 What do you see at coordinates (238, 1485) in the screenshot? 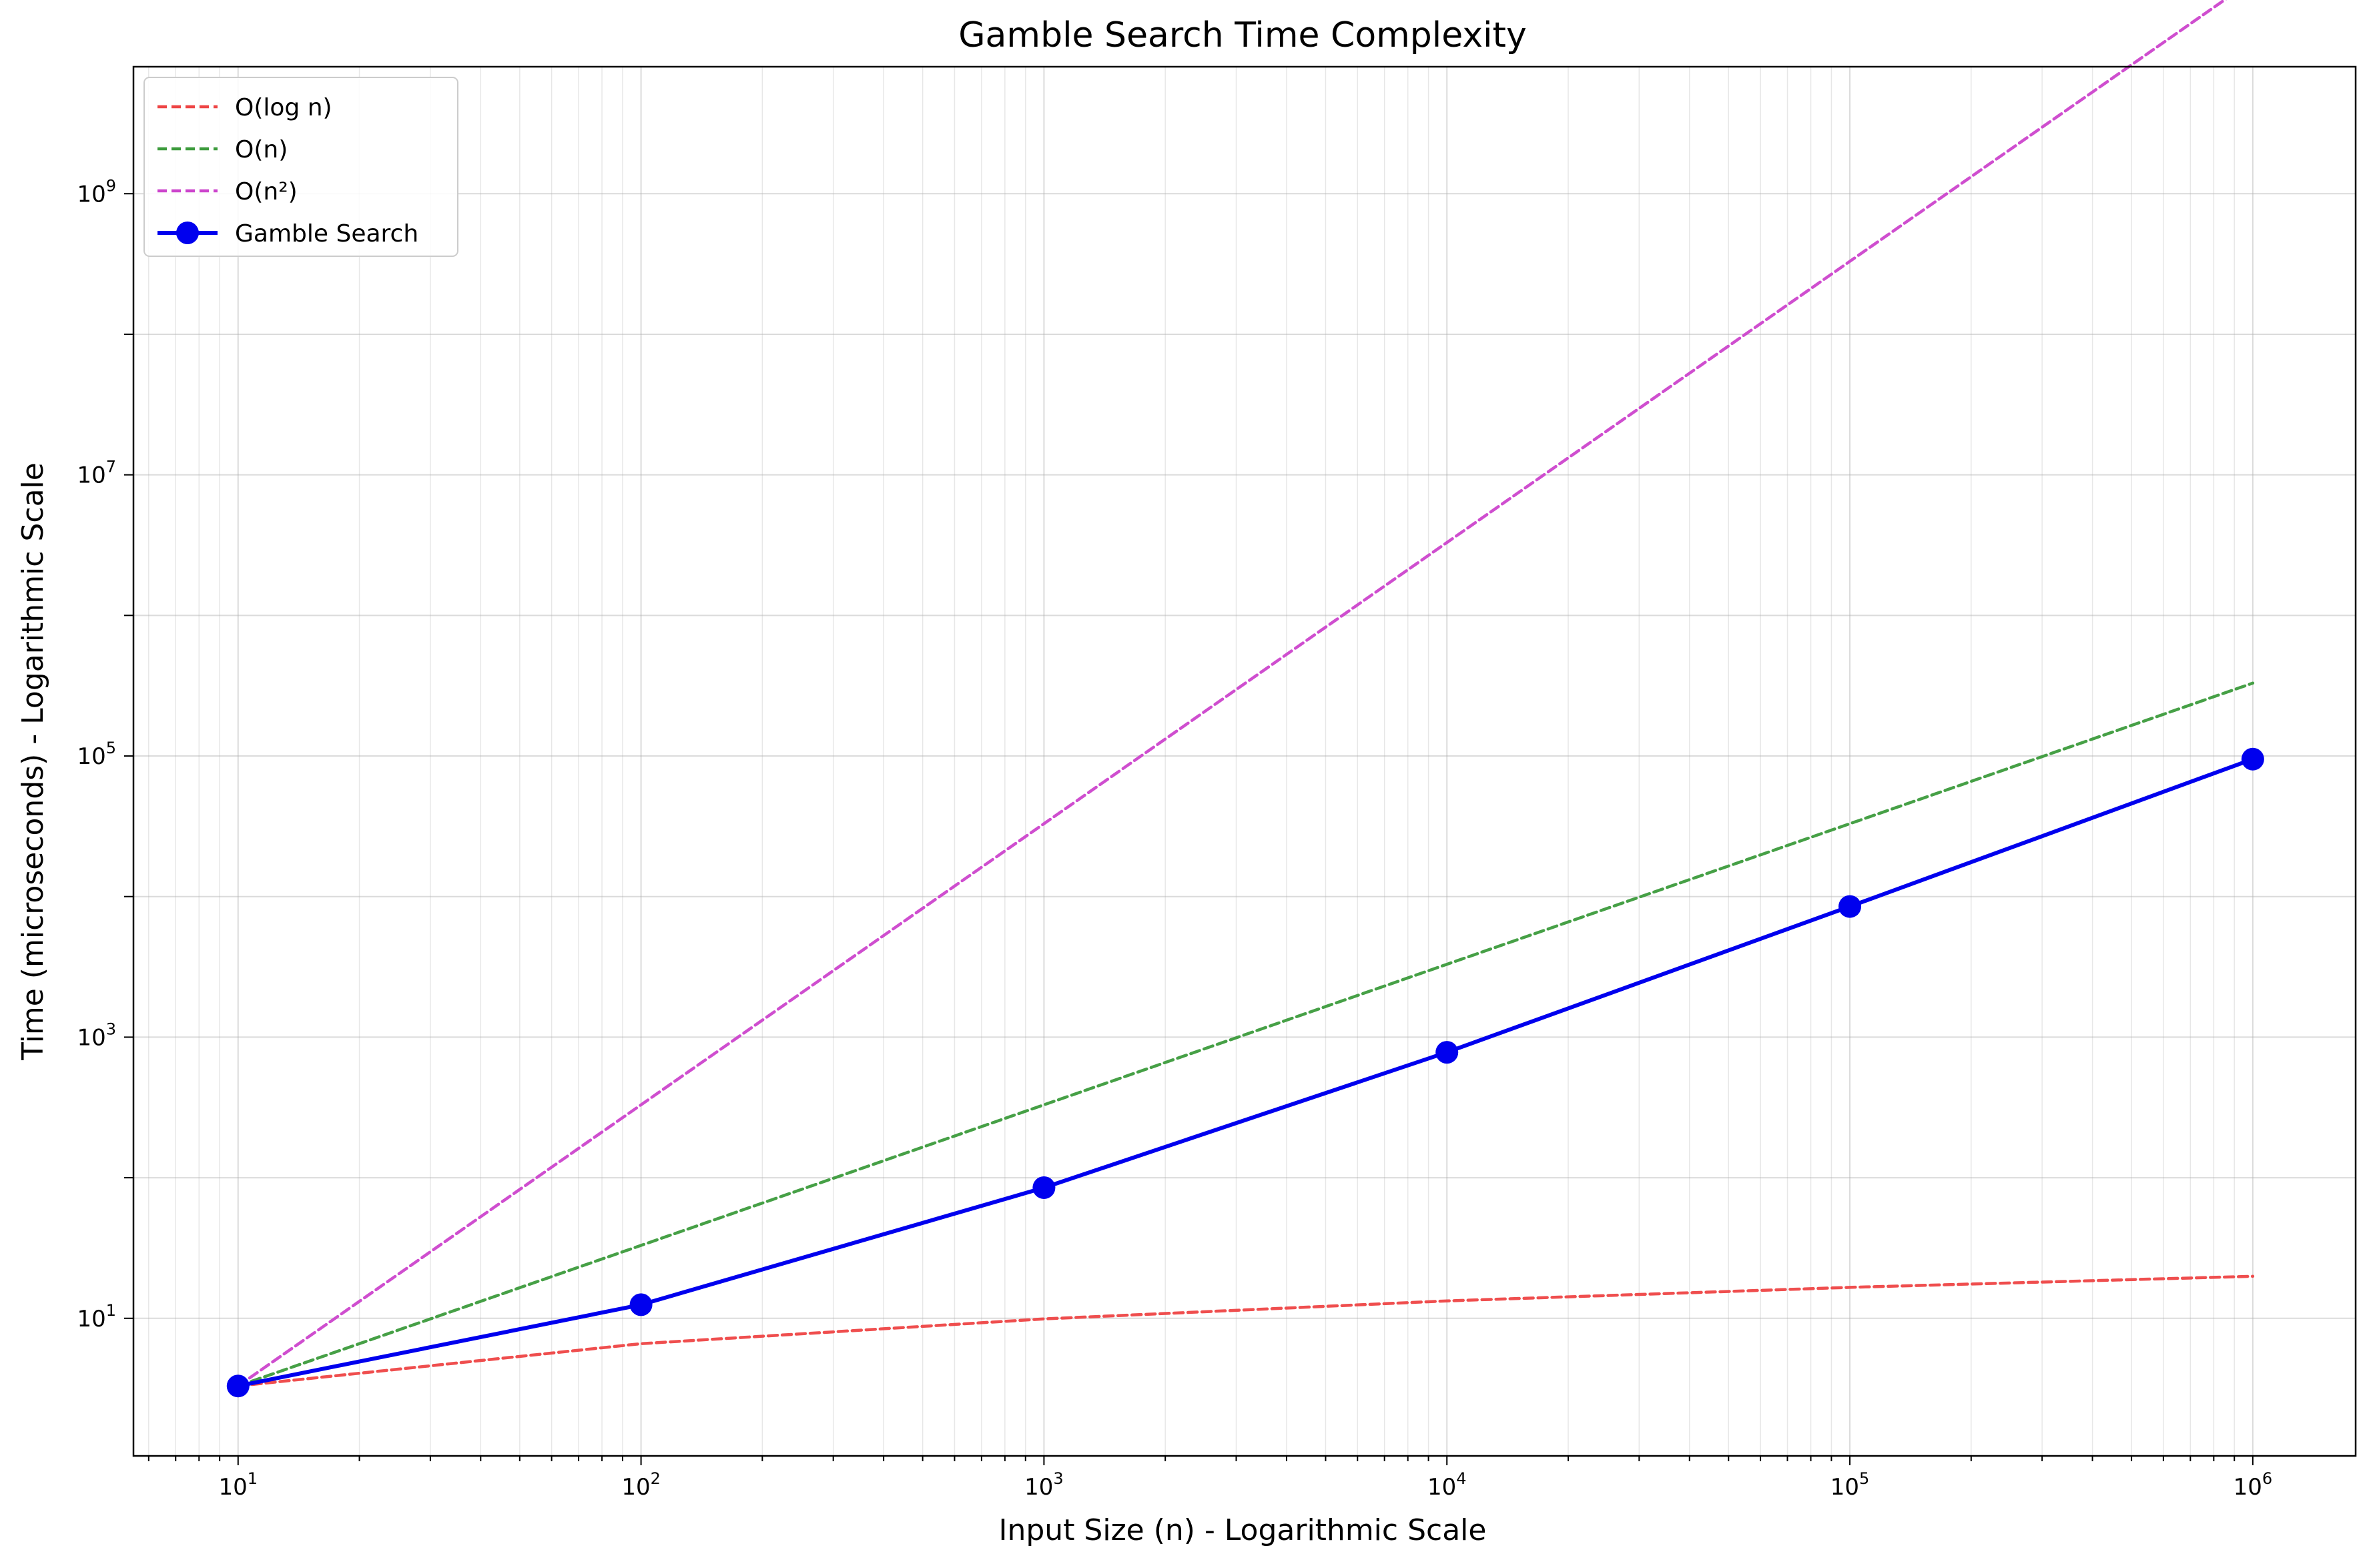
I see `x-tick-label: 10¹` at bounding box center [238, 1485].